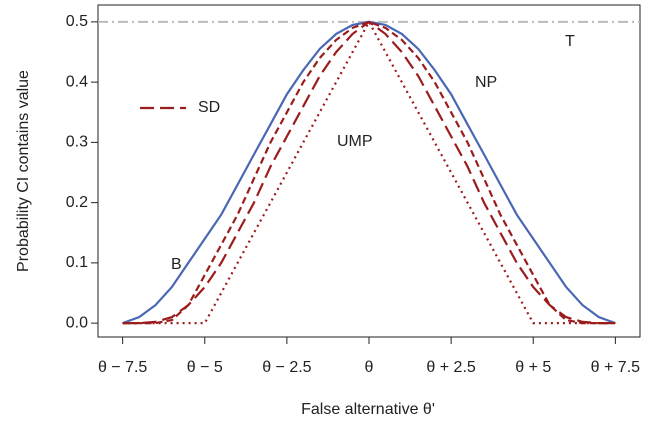 The width and height of the screenshot is (656, 428). Describe the element at coordinates (77, 202) in the screenshot. I see `y-tick-label: 0.2` at that location.